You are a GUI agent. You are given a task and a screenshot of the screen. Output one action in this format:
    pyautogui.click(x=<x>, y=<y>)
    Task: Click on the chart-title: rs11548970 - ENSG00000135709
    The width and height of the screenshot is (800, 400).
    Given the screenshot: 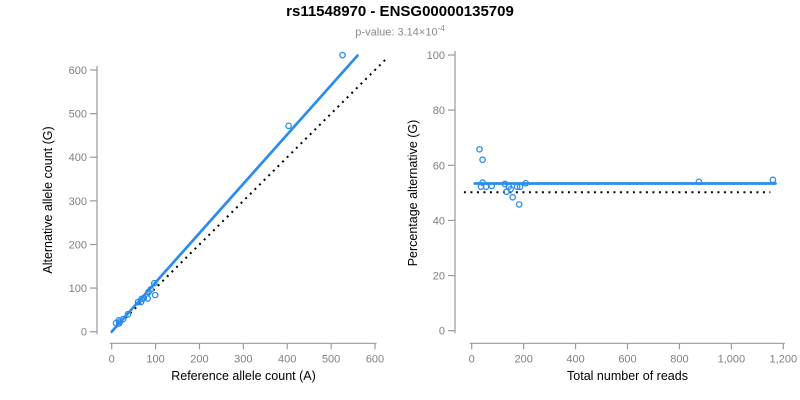 What is the action you would take?
    pyautogui.click(x=400, y=11)
    